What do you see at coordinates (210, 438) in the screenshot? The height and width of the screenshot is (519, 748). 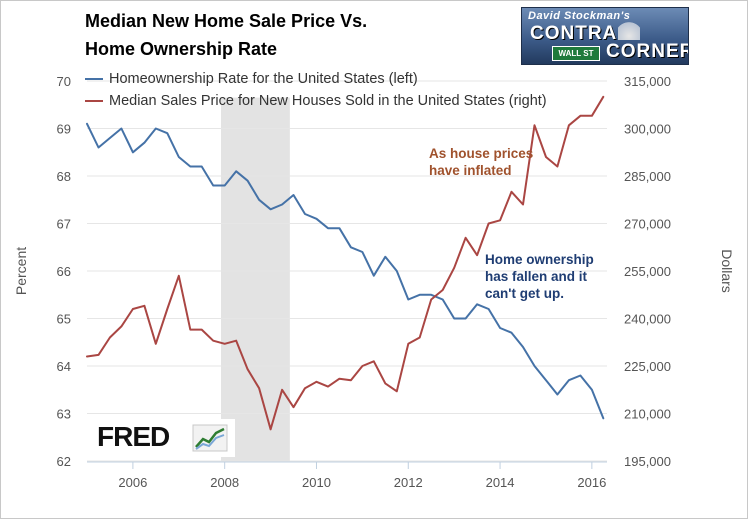 I see `fred-graph-icon` at bounding box center [210, 438].